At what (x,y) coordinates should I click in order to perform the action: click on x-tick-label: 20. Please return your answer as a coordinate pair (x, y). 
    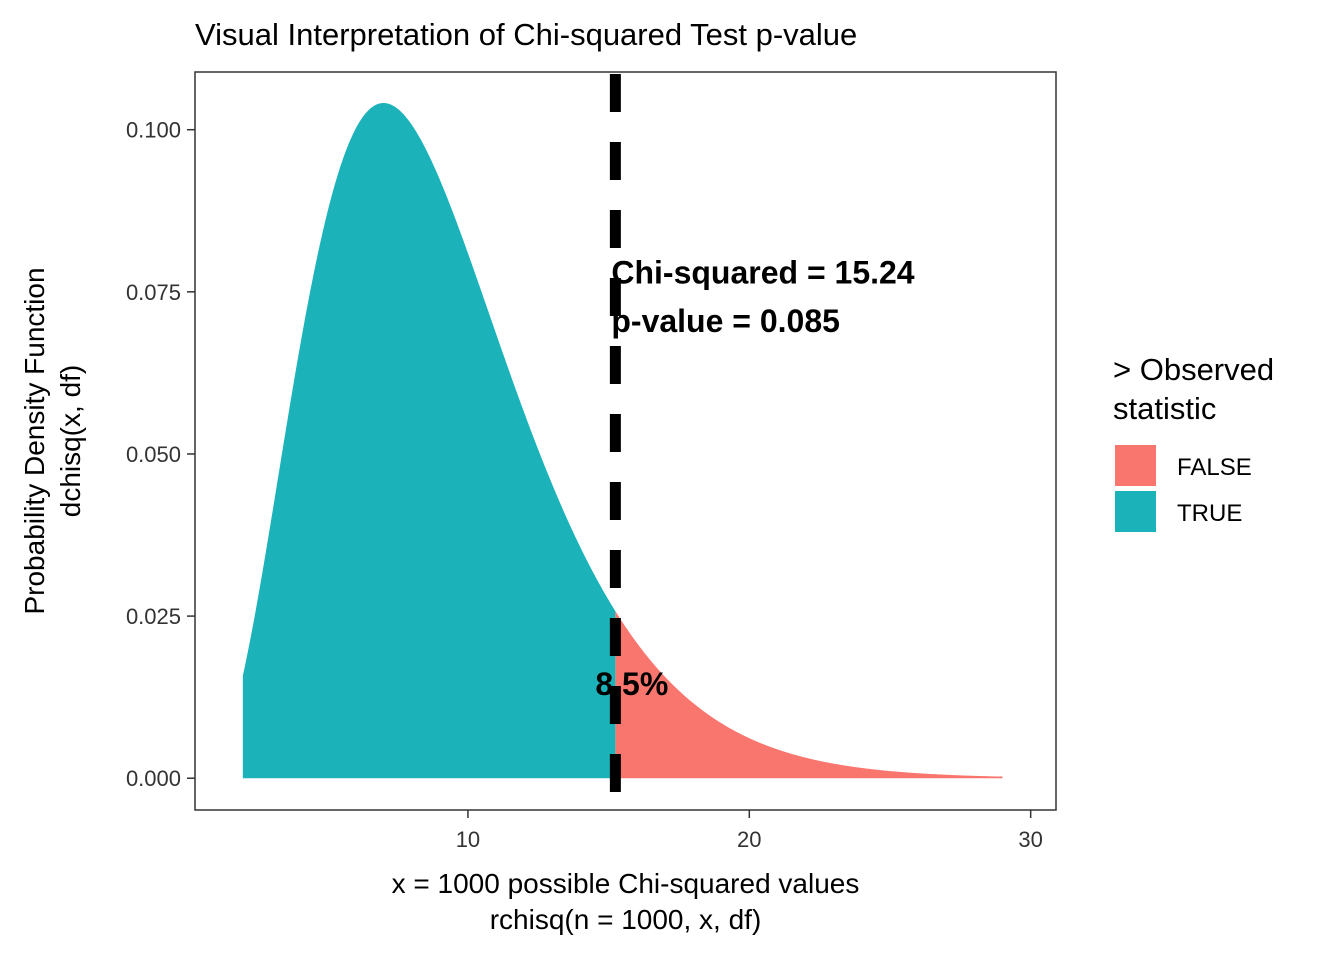
    Looking at the image, I should click on (749, 839).